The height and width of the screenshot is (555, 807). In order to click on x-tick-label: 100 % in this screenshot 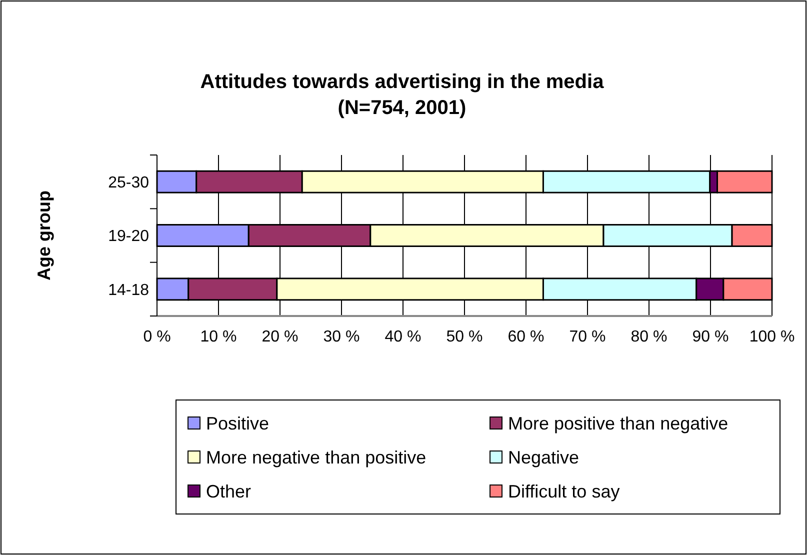, I will do `click(772, 337)`.